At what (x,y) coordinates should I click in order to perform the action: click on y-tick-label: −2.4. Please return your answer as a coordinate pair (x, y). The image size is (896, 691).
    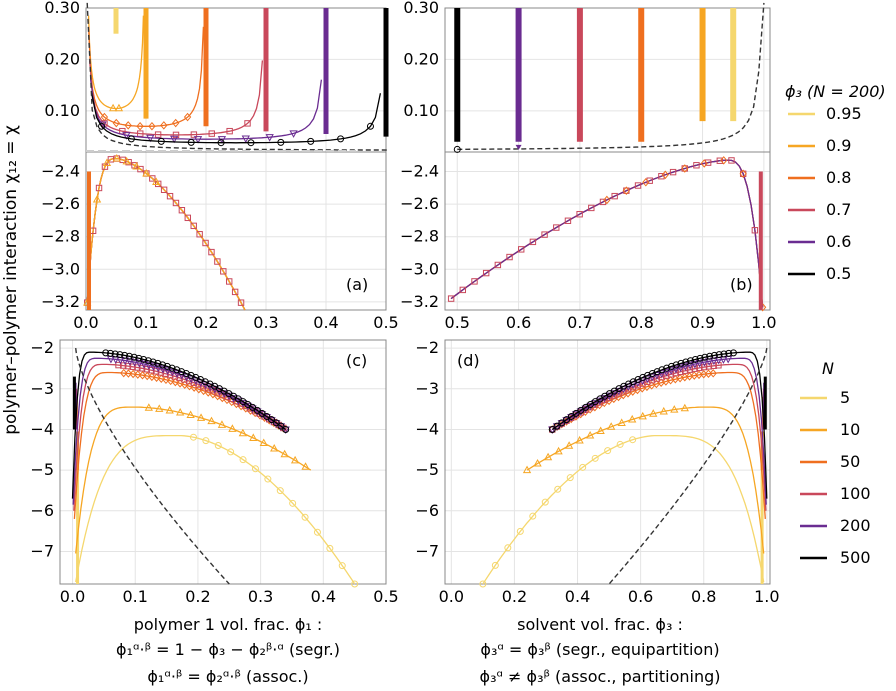
    Looking at the image, I should click on (60, 171).